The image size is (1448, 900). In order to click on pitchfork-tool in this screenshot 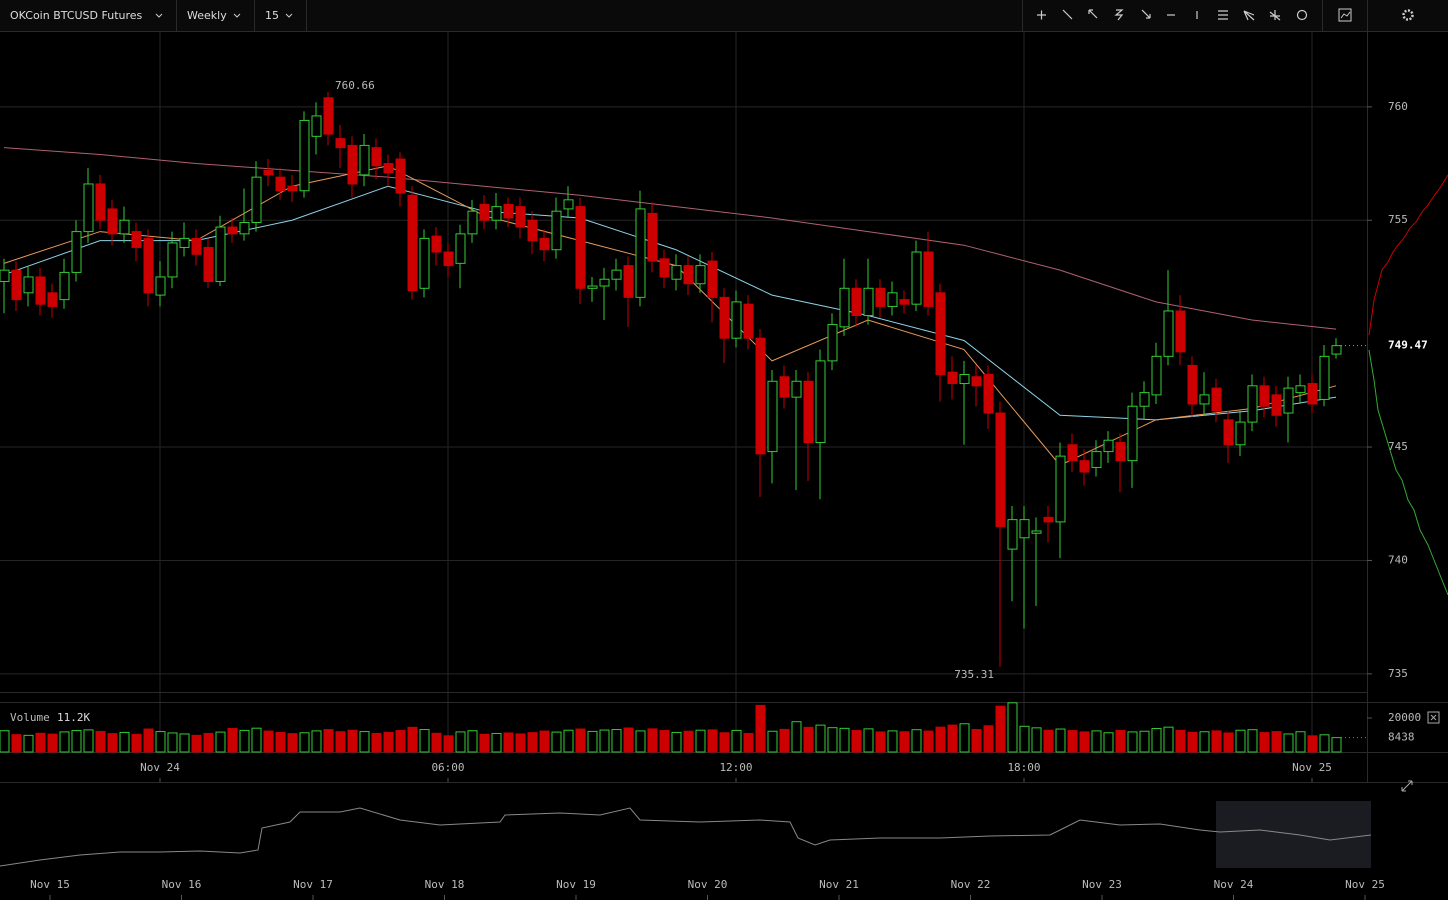, I will do `click(1275, 15)`.